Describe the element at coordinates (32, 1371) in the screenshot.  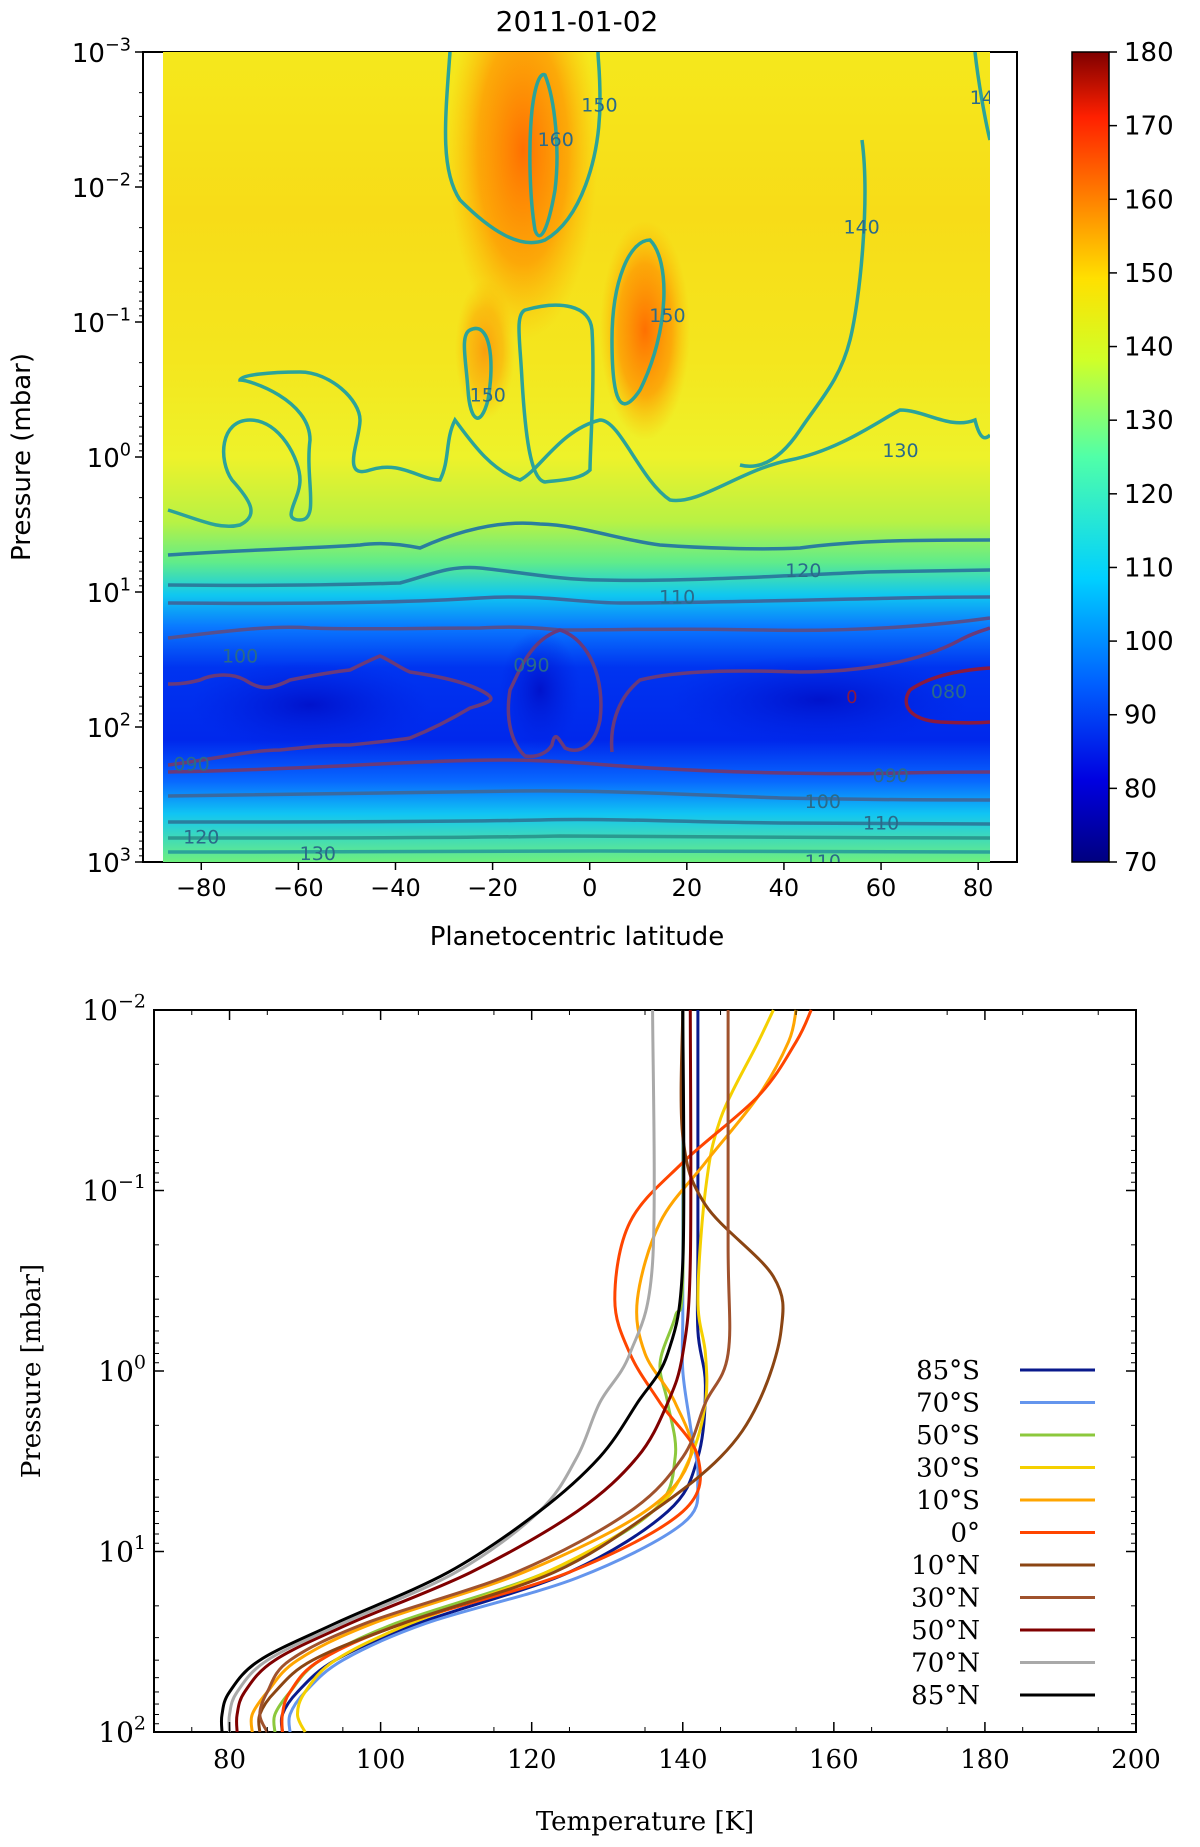
I see `profiles-y-axis-label: Pressure [mbar]` at that location.